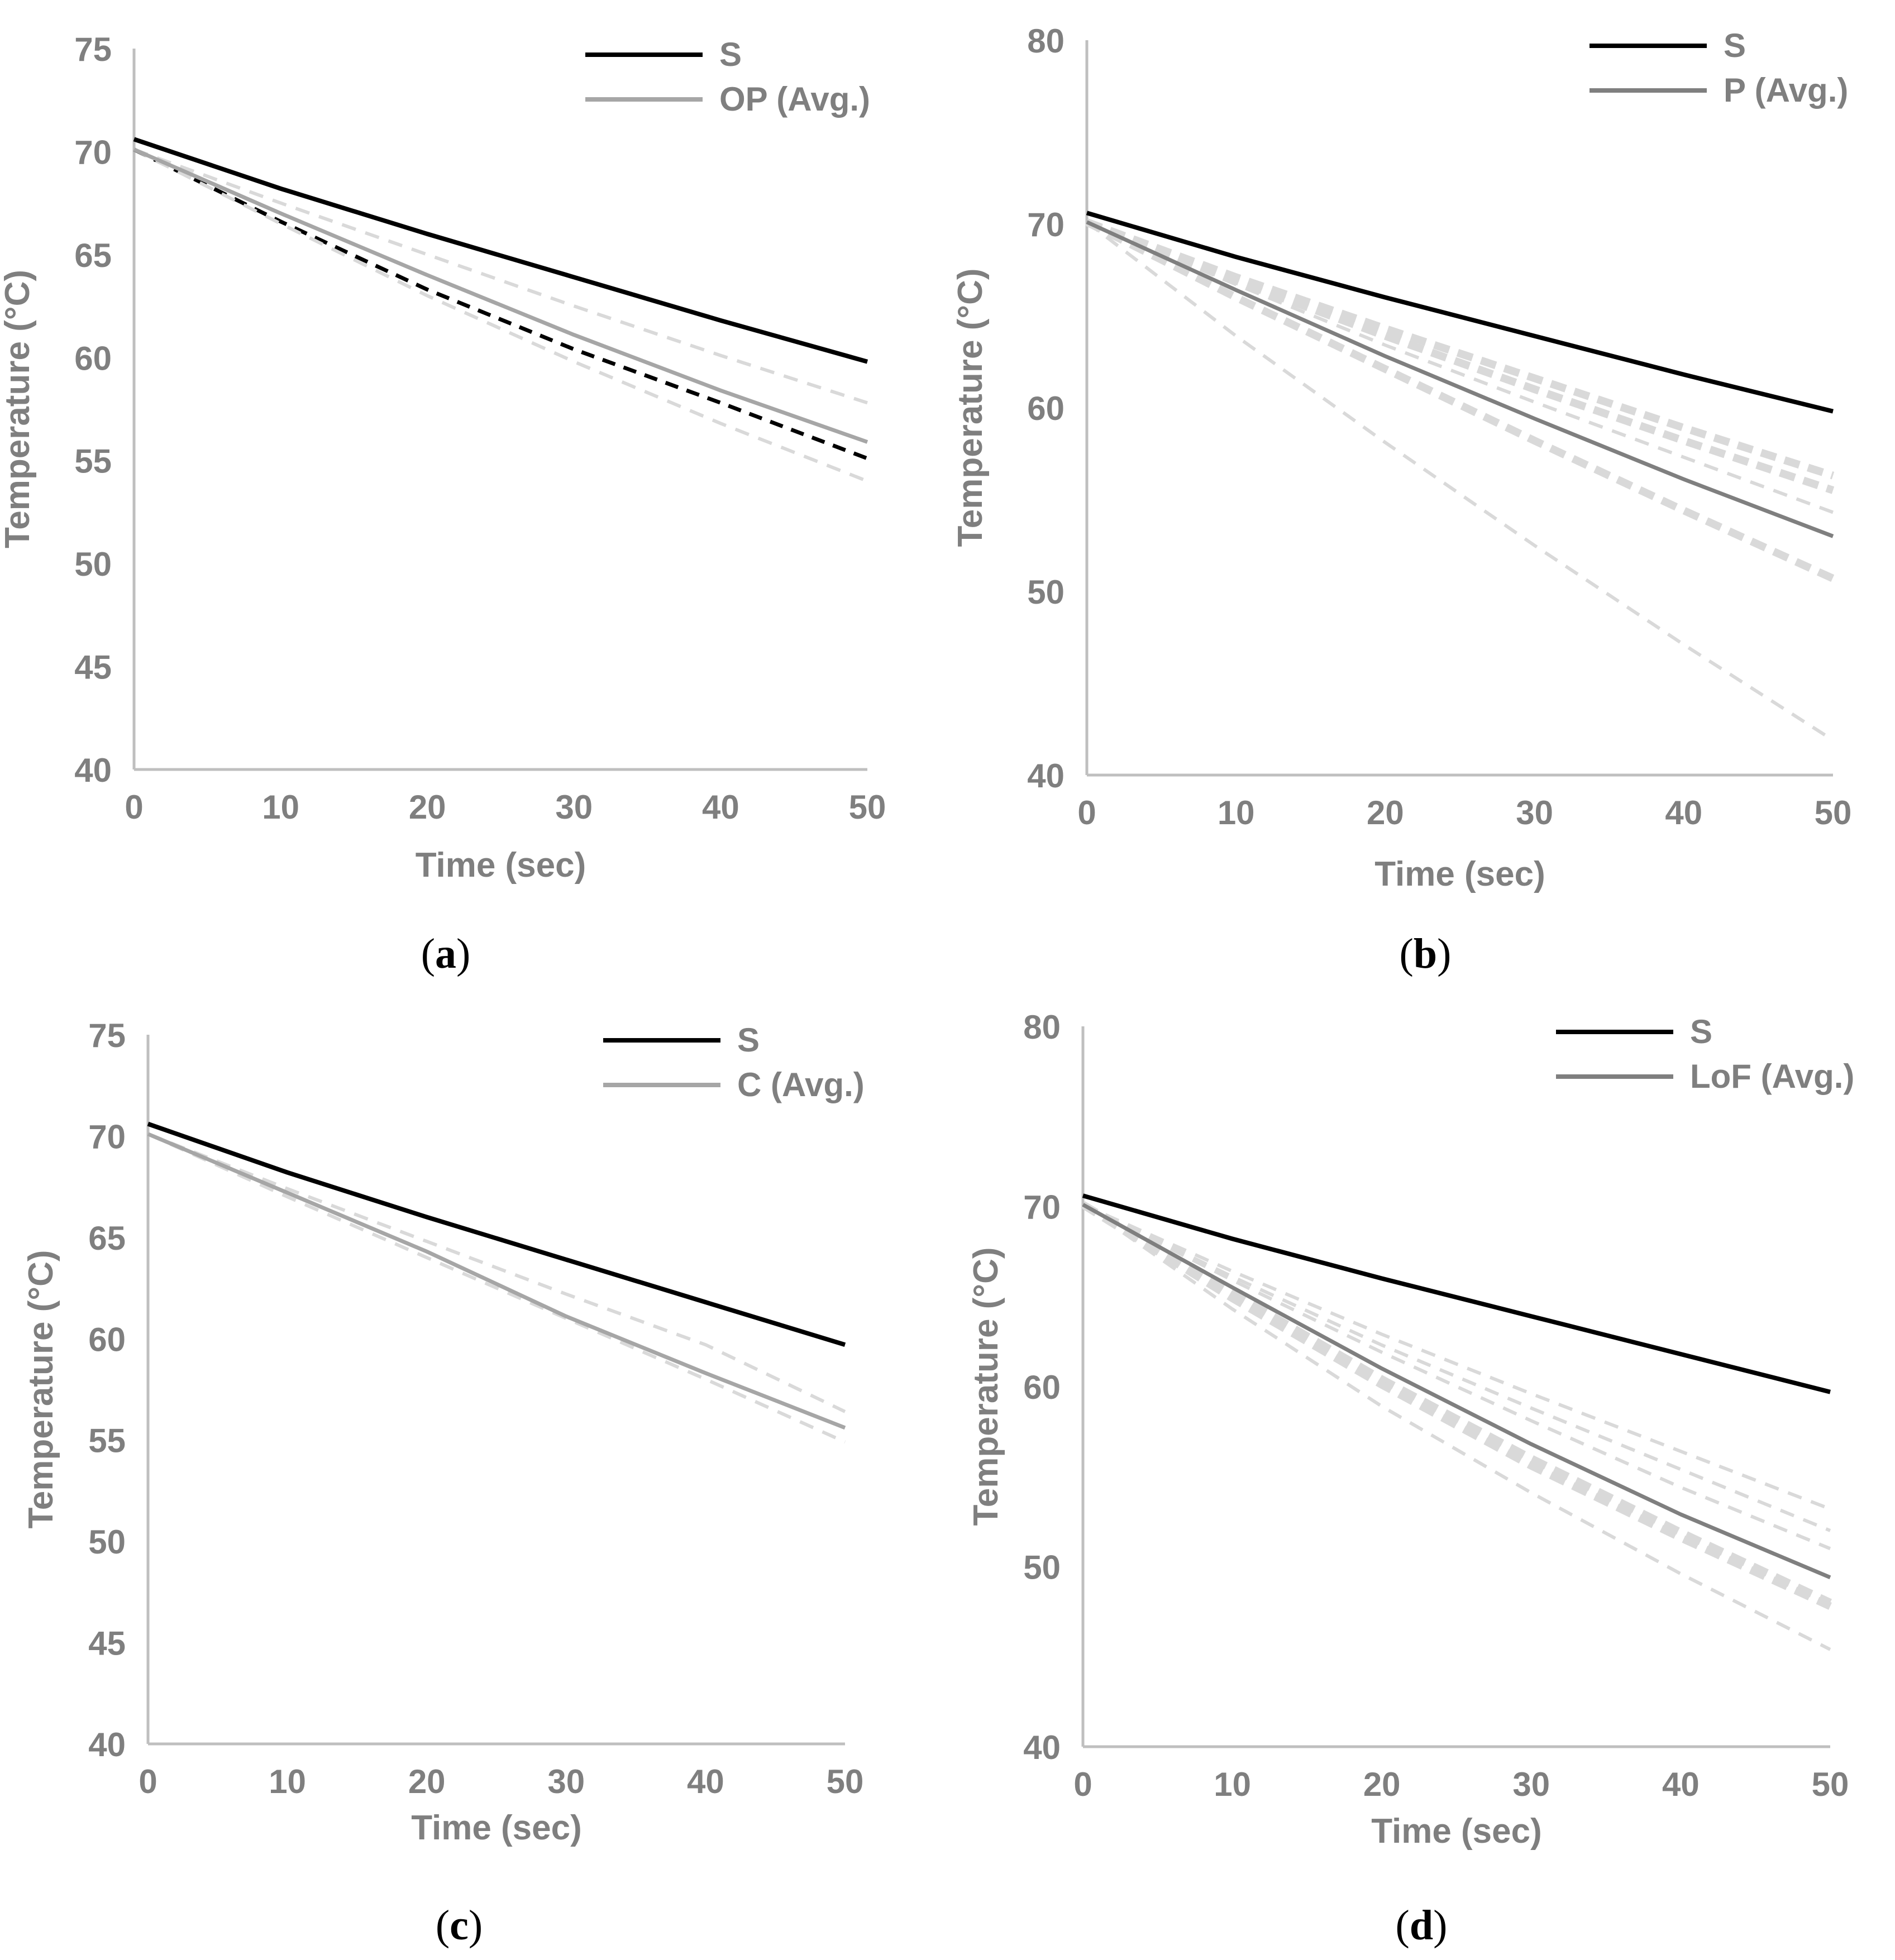 The width and height of the screenshot is (1895, 1960). Describe the element at coordinates (459, 1925) in the screenshot. I see `caption-c: (c)` at that location.